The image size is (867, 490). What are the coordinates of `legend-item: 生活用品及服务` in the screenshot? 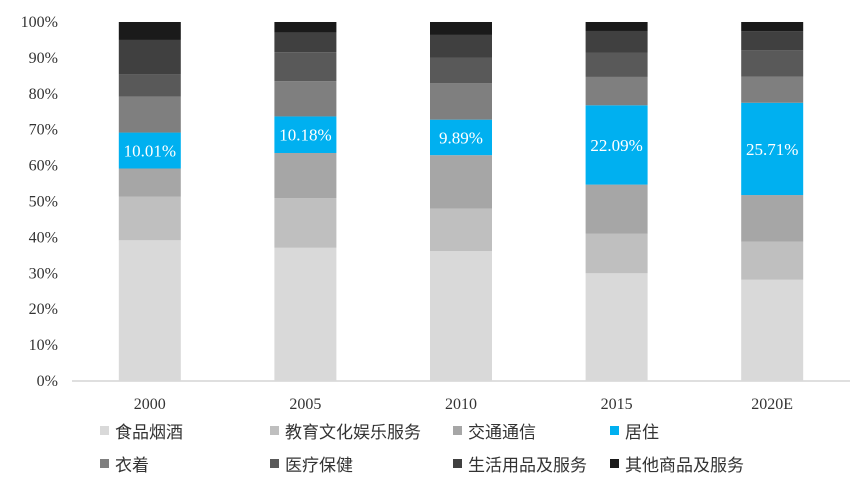 It's located at (531, 463).